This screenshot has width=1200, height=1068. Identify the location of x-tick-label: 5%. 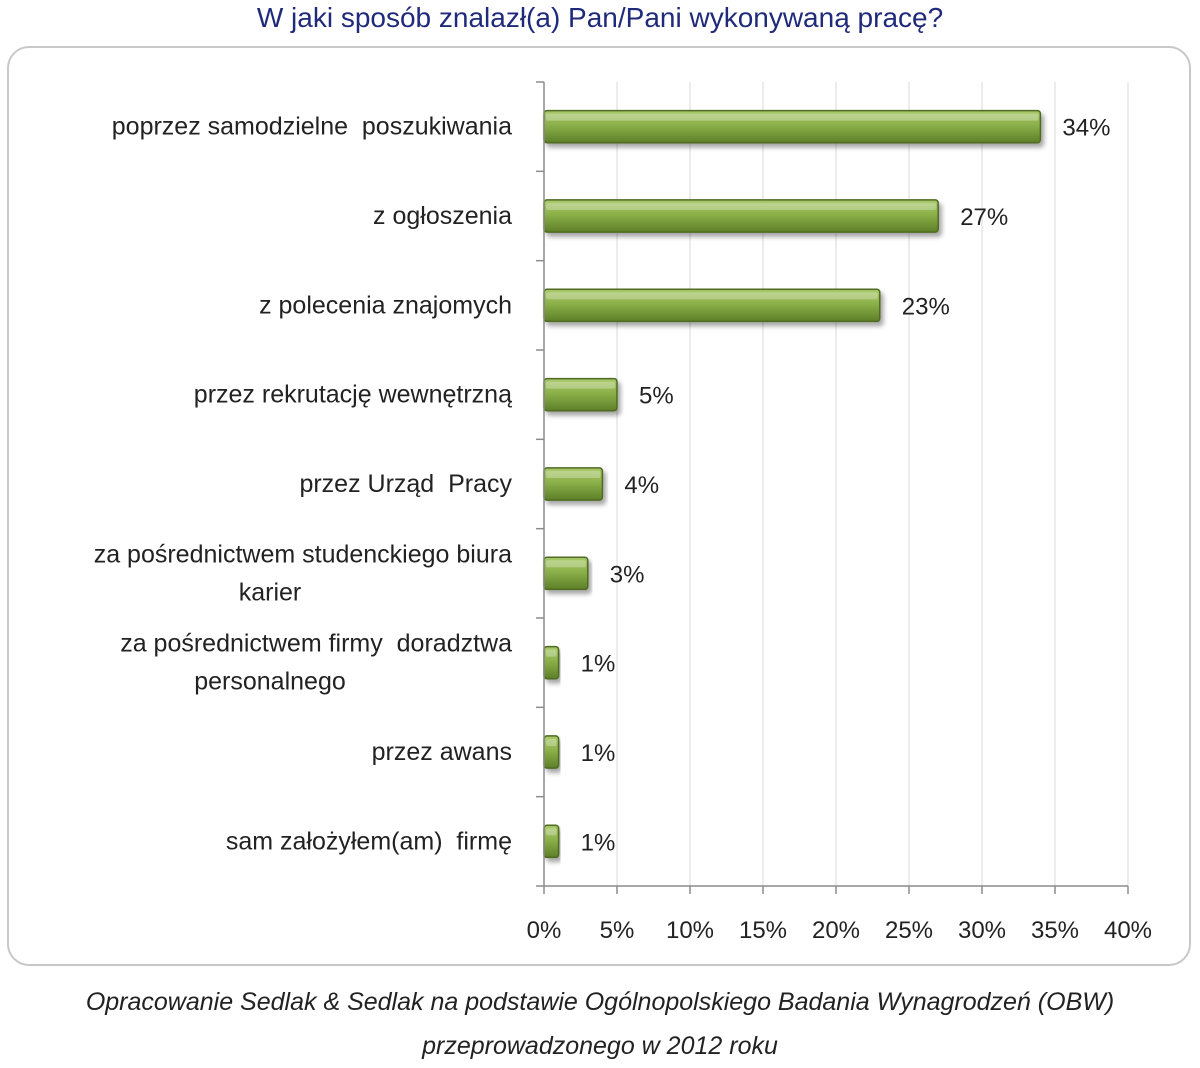
(617, 930).